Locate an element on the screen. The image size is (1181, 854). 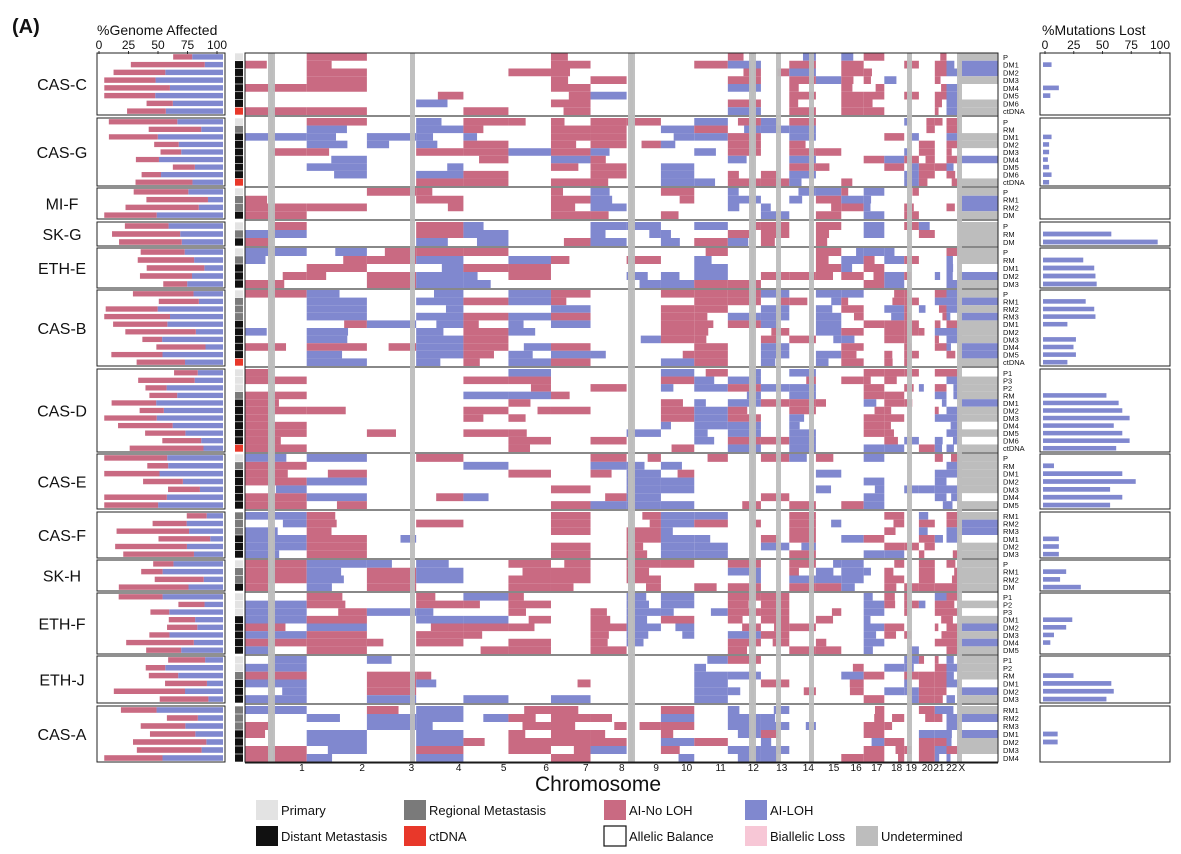
sample-label: ctDNA is located at coordinates (1014, 111).